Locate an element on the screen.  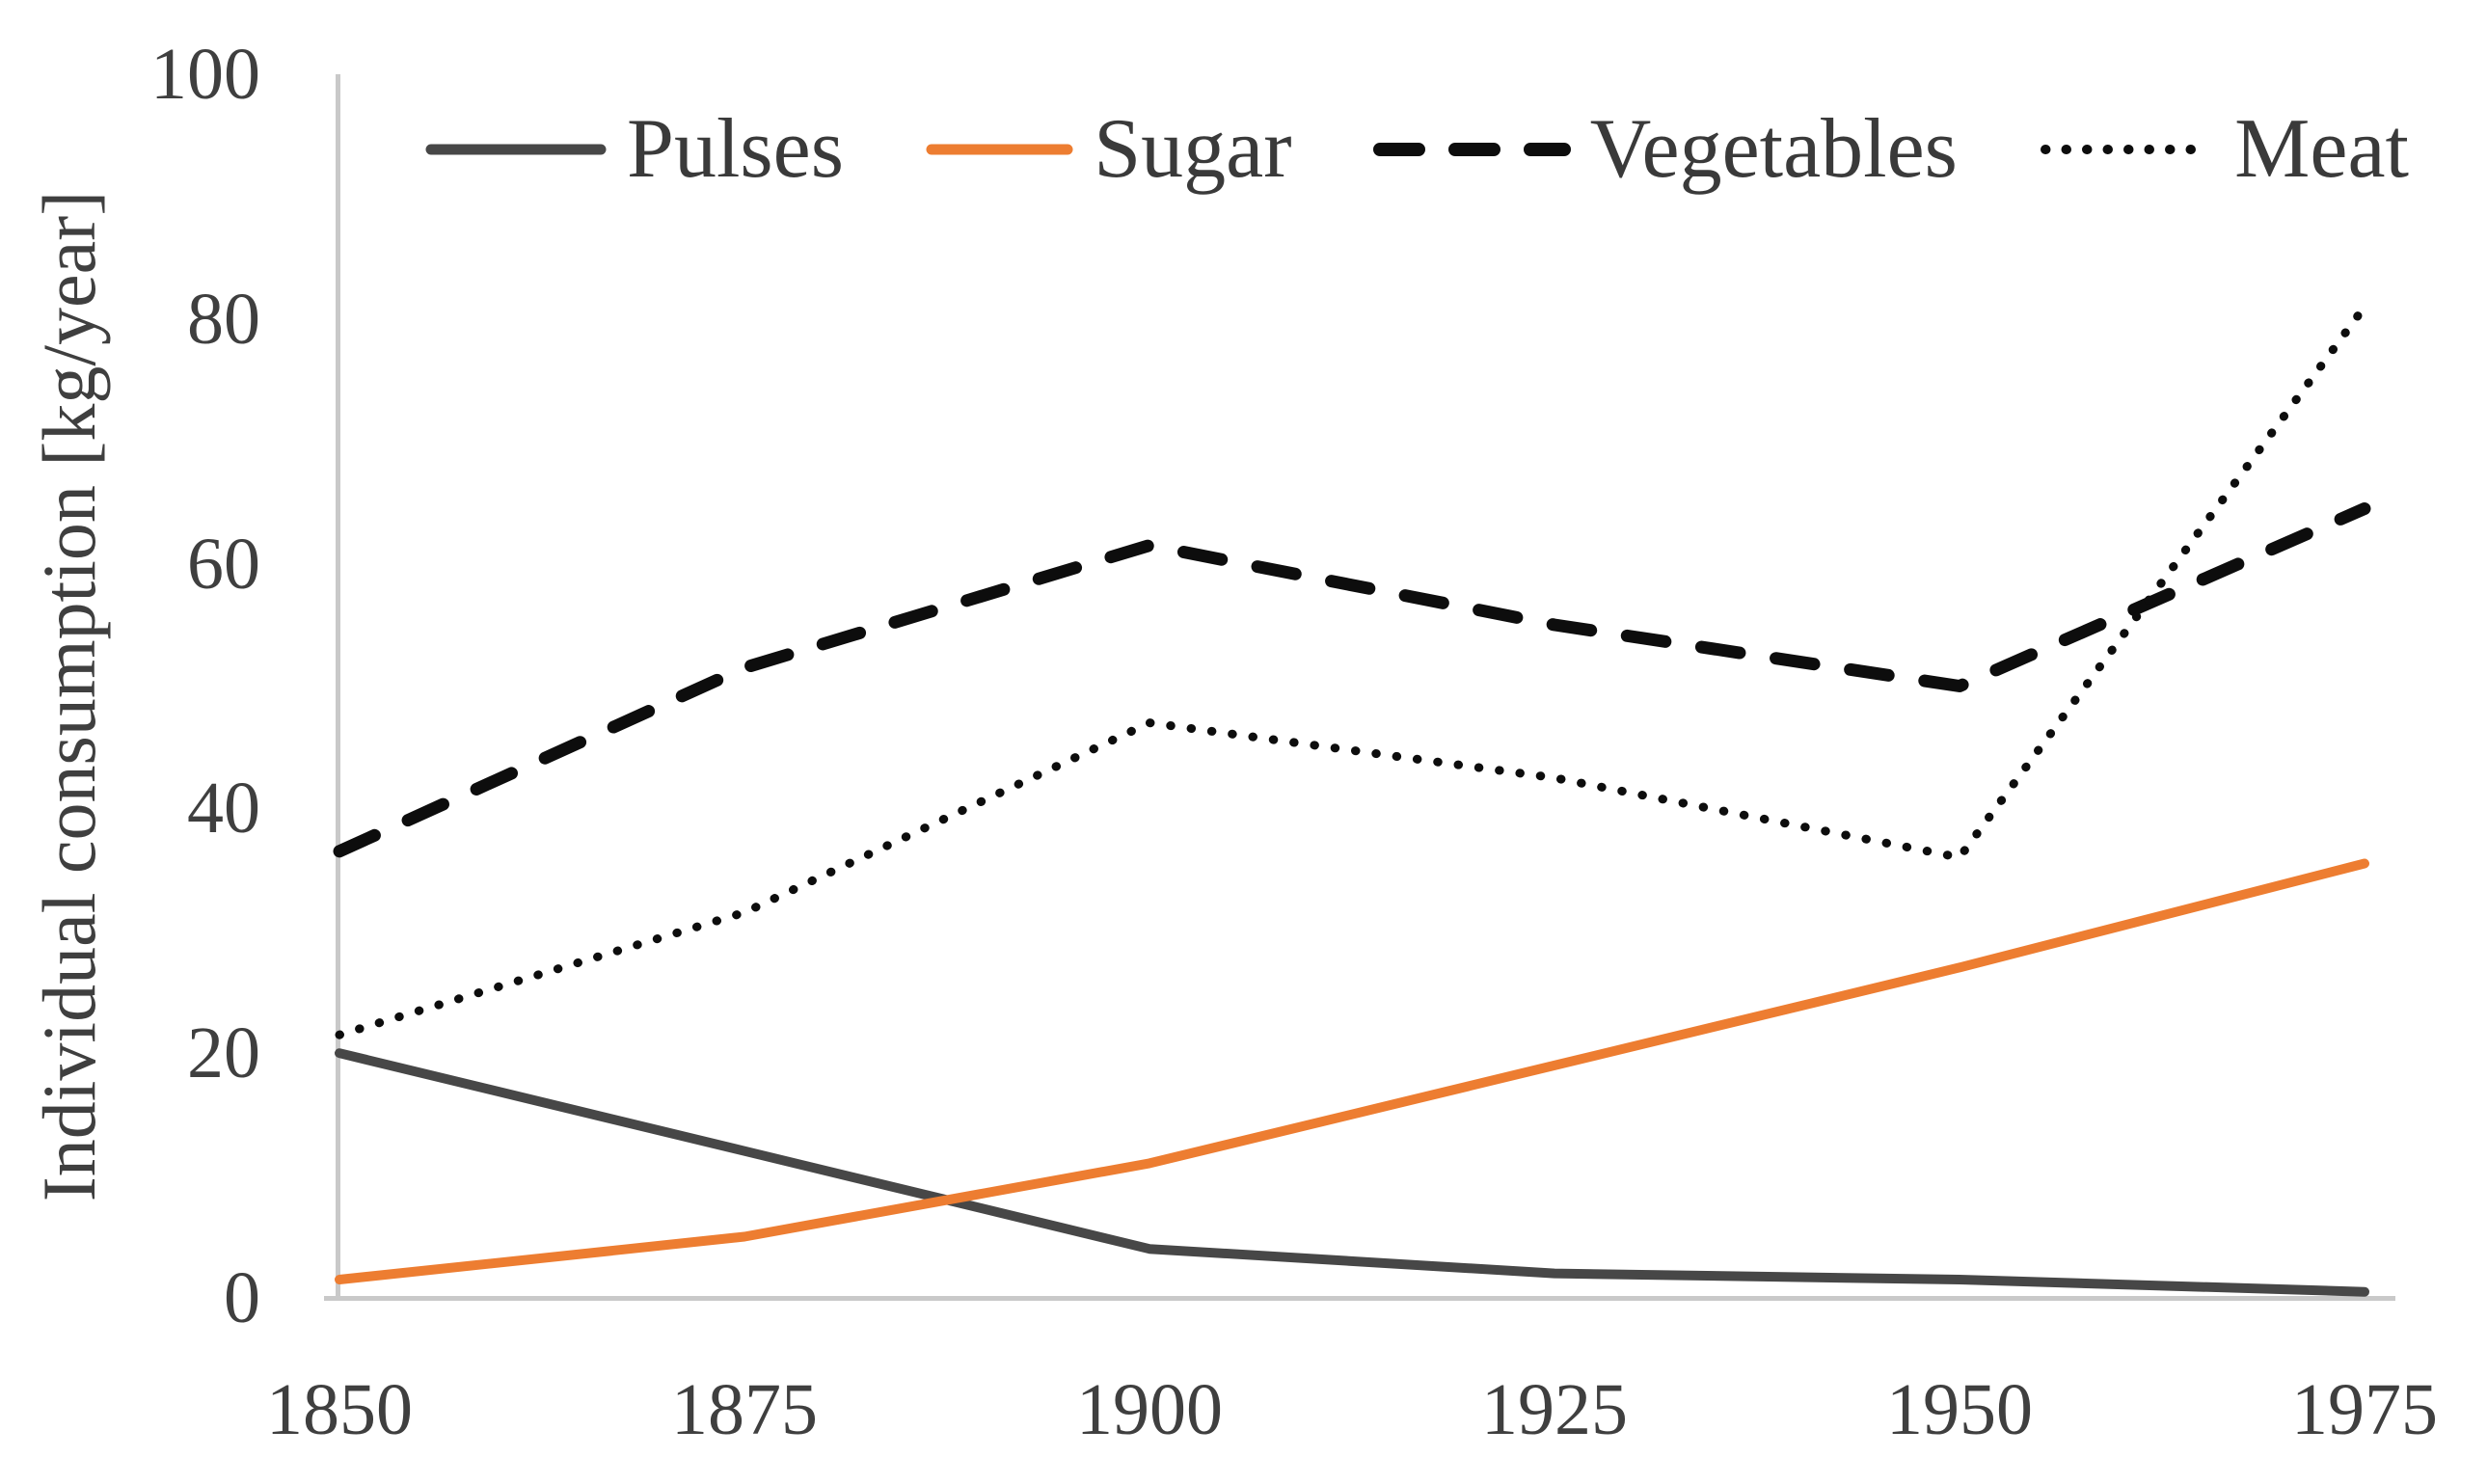
chart-legend: Pulses Sugar Vegetables Meat is located at coordinates (1417, 149).